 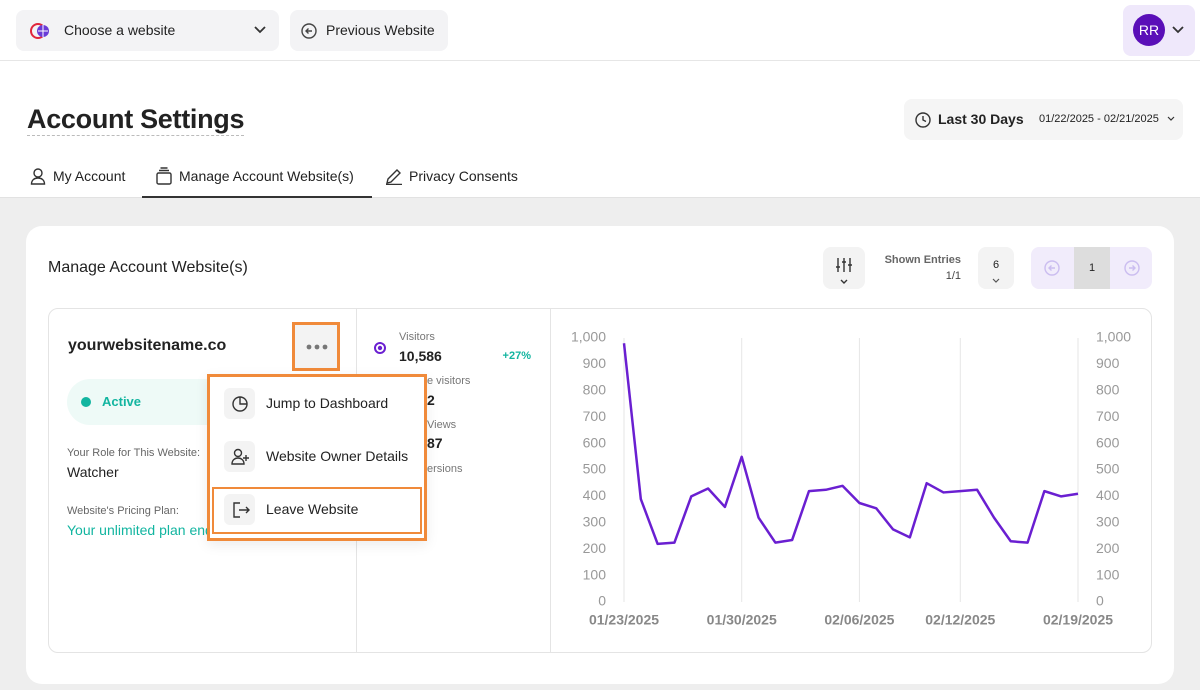 I want to click on y2-tick-label: 700, so click(x=1108, y=416).